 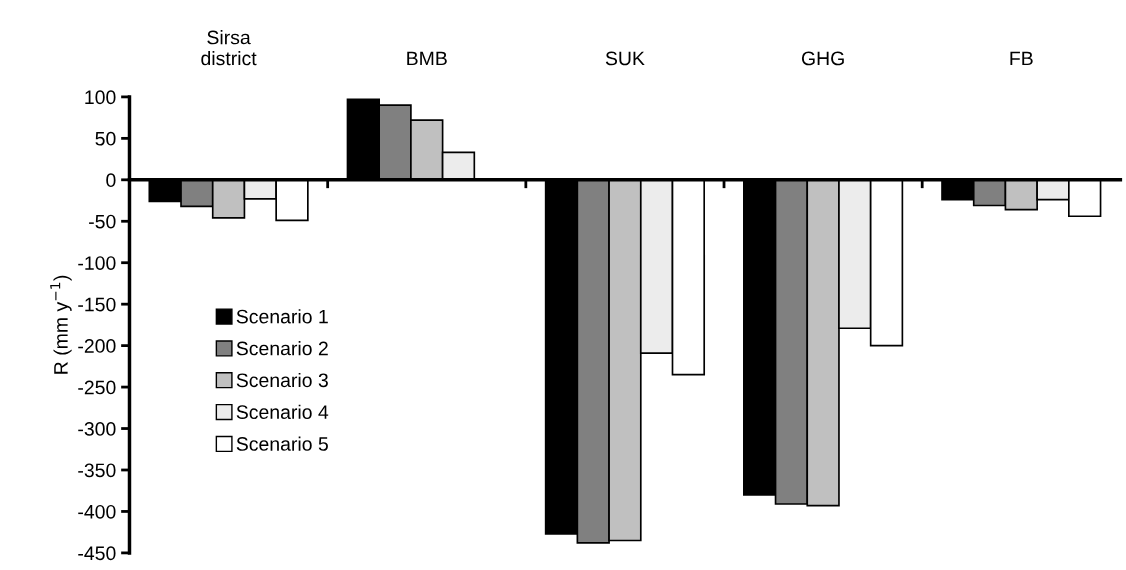 What do you see at coordinates (282, 443) in the screenshot?
I see `legend-label: Scenario 5` at bounding box center [282, 443].